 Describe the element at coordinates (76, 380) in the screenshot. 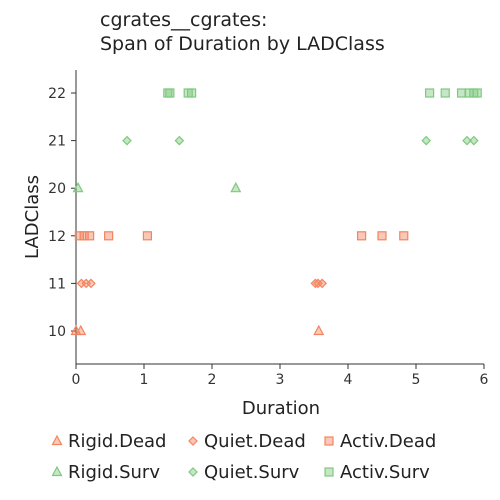

I see `x-tick-label: 0` at that location.